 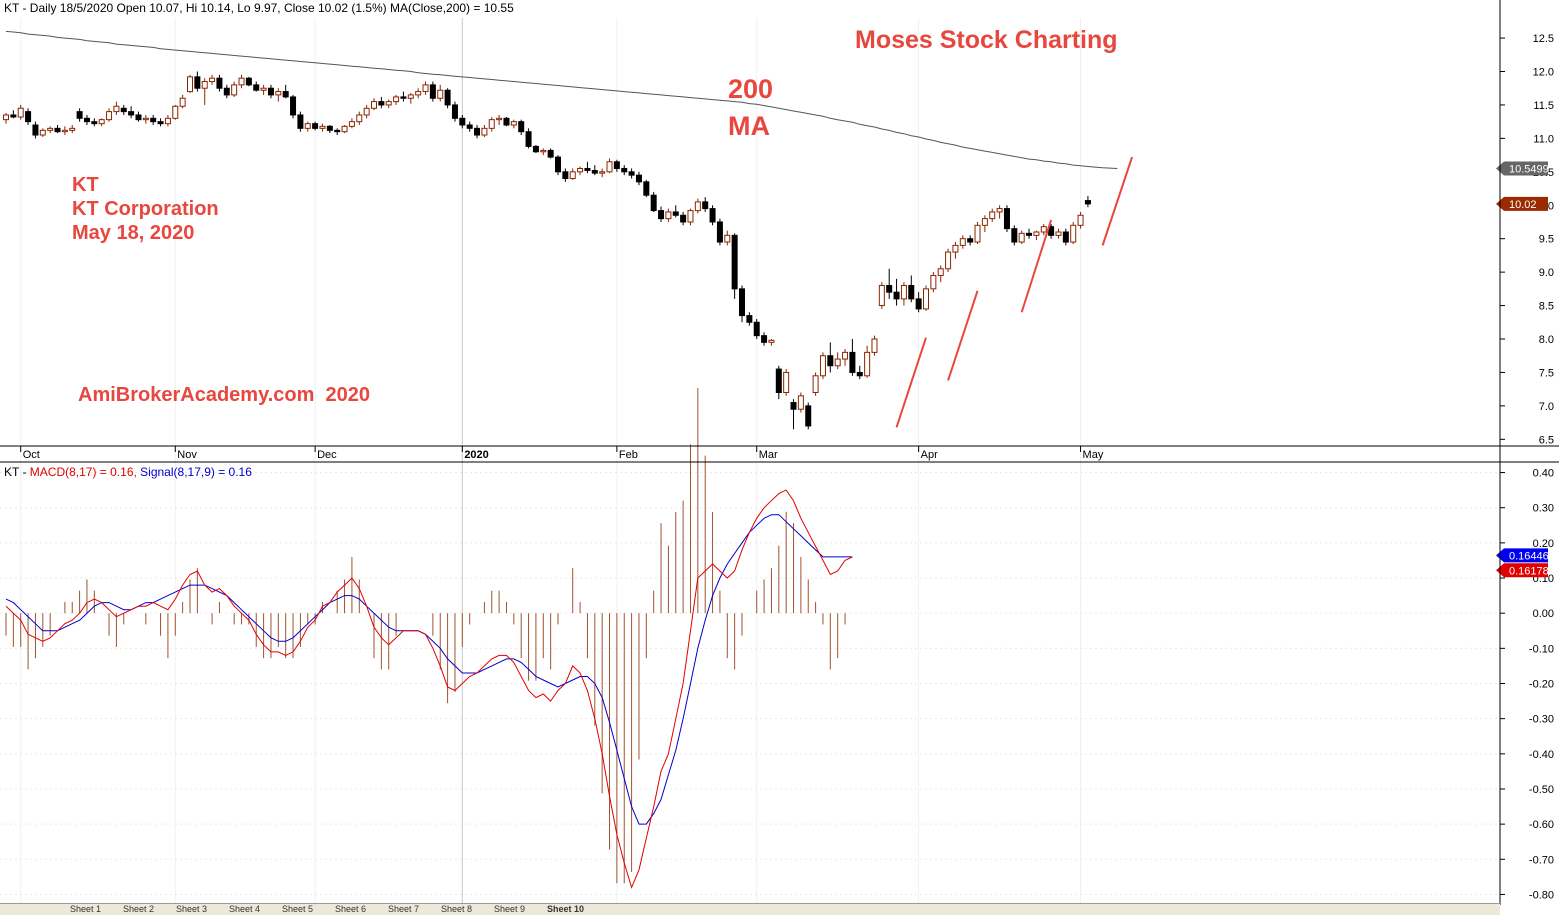 What do you see at coordinates (351, 909) in the screenshot?
I see `sheet-tab: Sheet 6` at bounding box center [351, 909].